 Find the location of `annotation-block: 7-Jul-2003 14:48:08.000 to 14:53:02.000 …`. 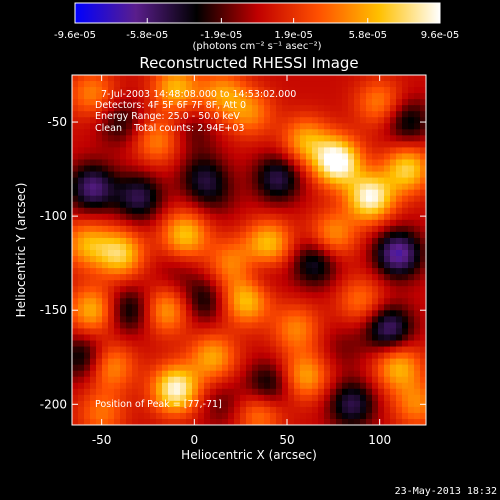

annotation-block: 7-Jul-2003 14:48:08.000 to 14:53:02.000 … is located at coordinates (195, 111).